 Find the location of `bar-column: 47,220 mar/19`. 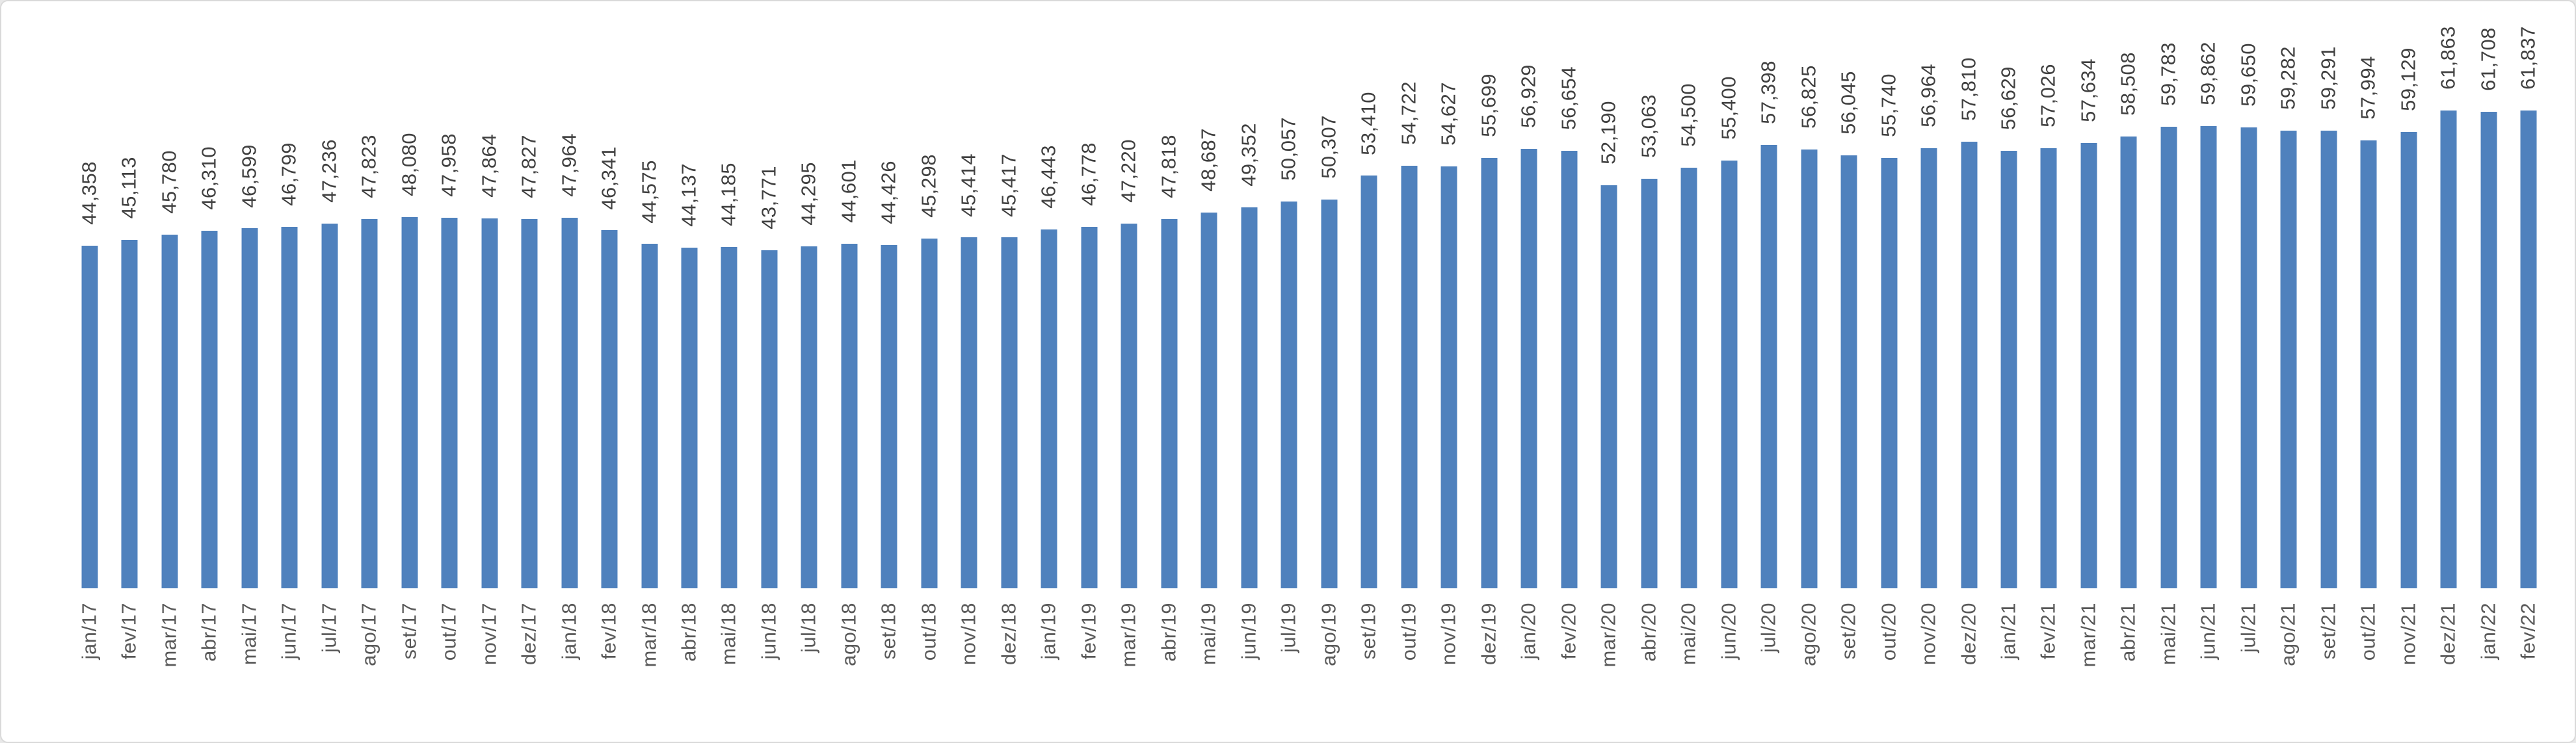

bar-column: 47,220 mar/19 is located at coordinates (1129, 335).